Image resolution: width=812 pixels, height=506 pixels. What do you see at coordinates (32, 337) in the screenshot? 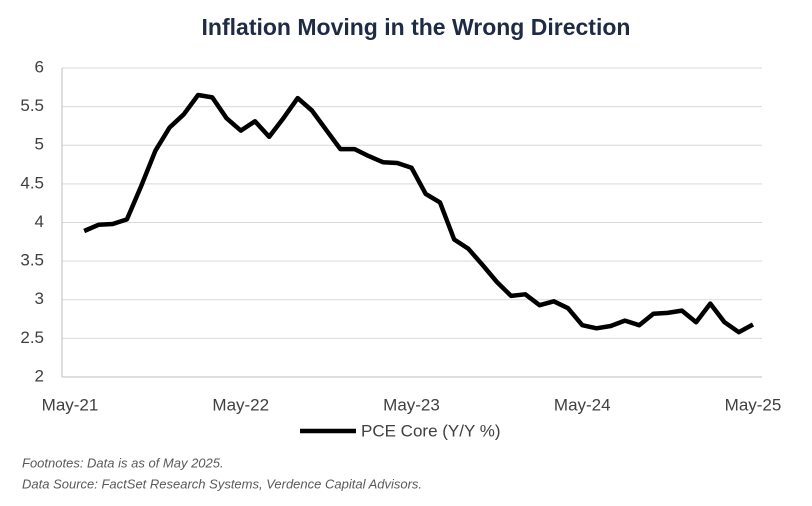
I see `y-tick-label: 2.5` at bounding box center [32, 337].